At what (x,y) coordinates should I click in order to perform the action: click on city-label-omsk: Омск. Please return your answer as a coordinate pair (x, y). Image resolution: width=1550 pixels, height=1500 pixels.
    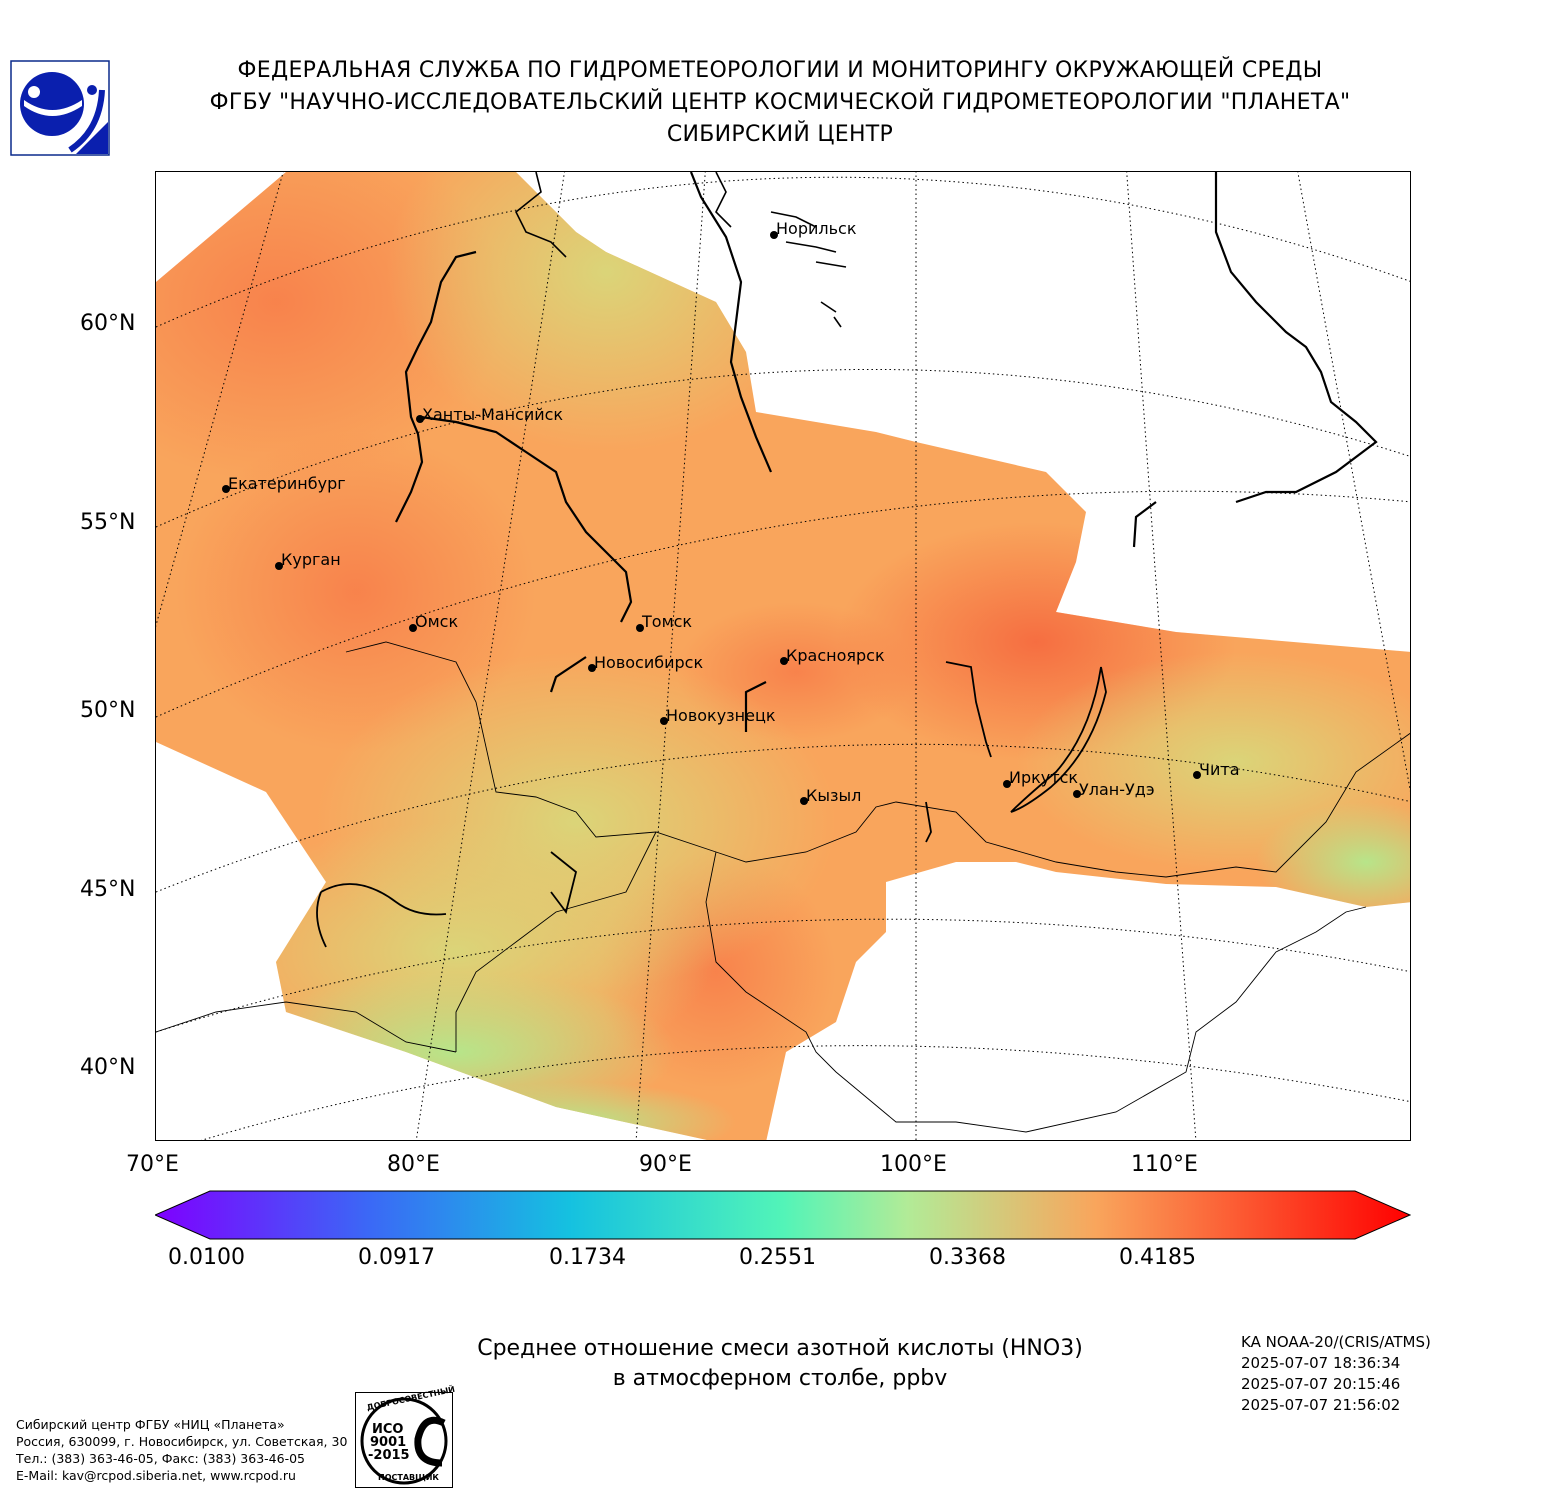
    Looking at the image, I should click on (437, 621).